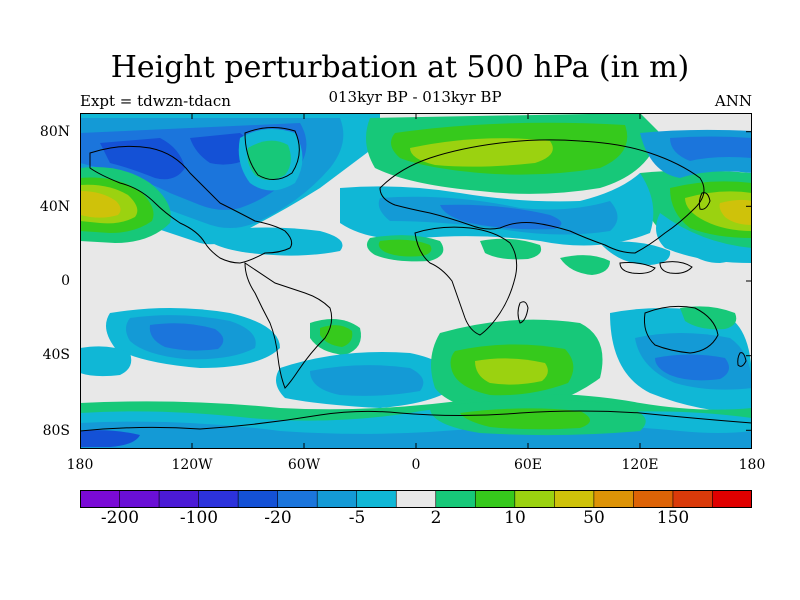 The width and height of the screenshot is (800, 600). I want to click on lon-label-0: 0, so click(416, 465).